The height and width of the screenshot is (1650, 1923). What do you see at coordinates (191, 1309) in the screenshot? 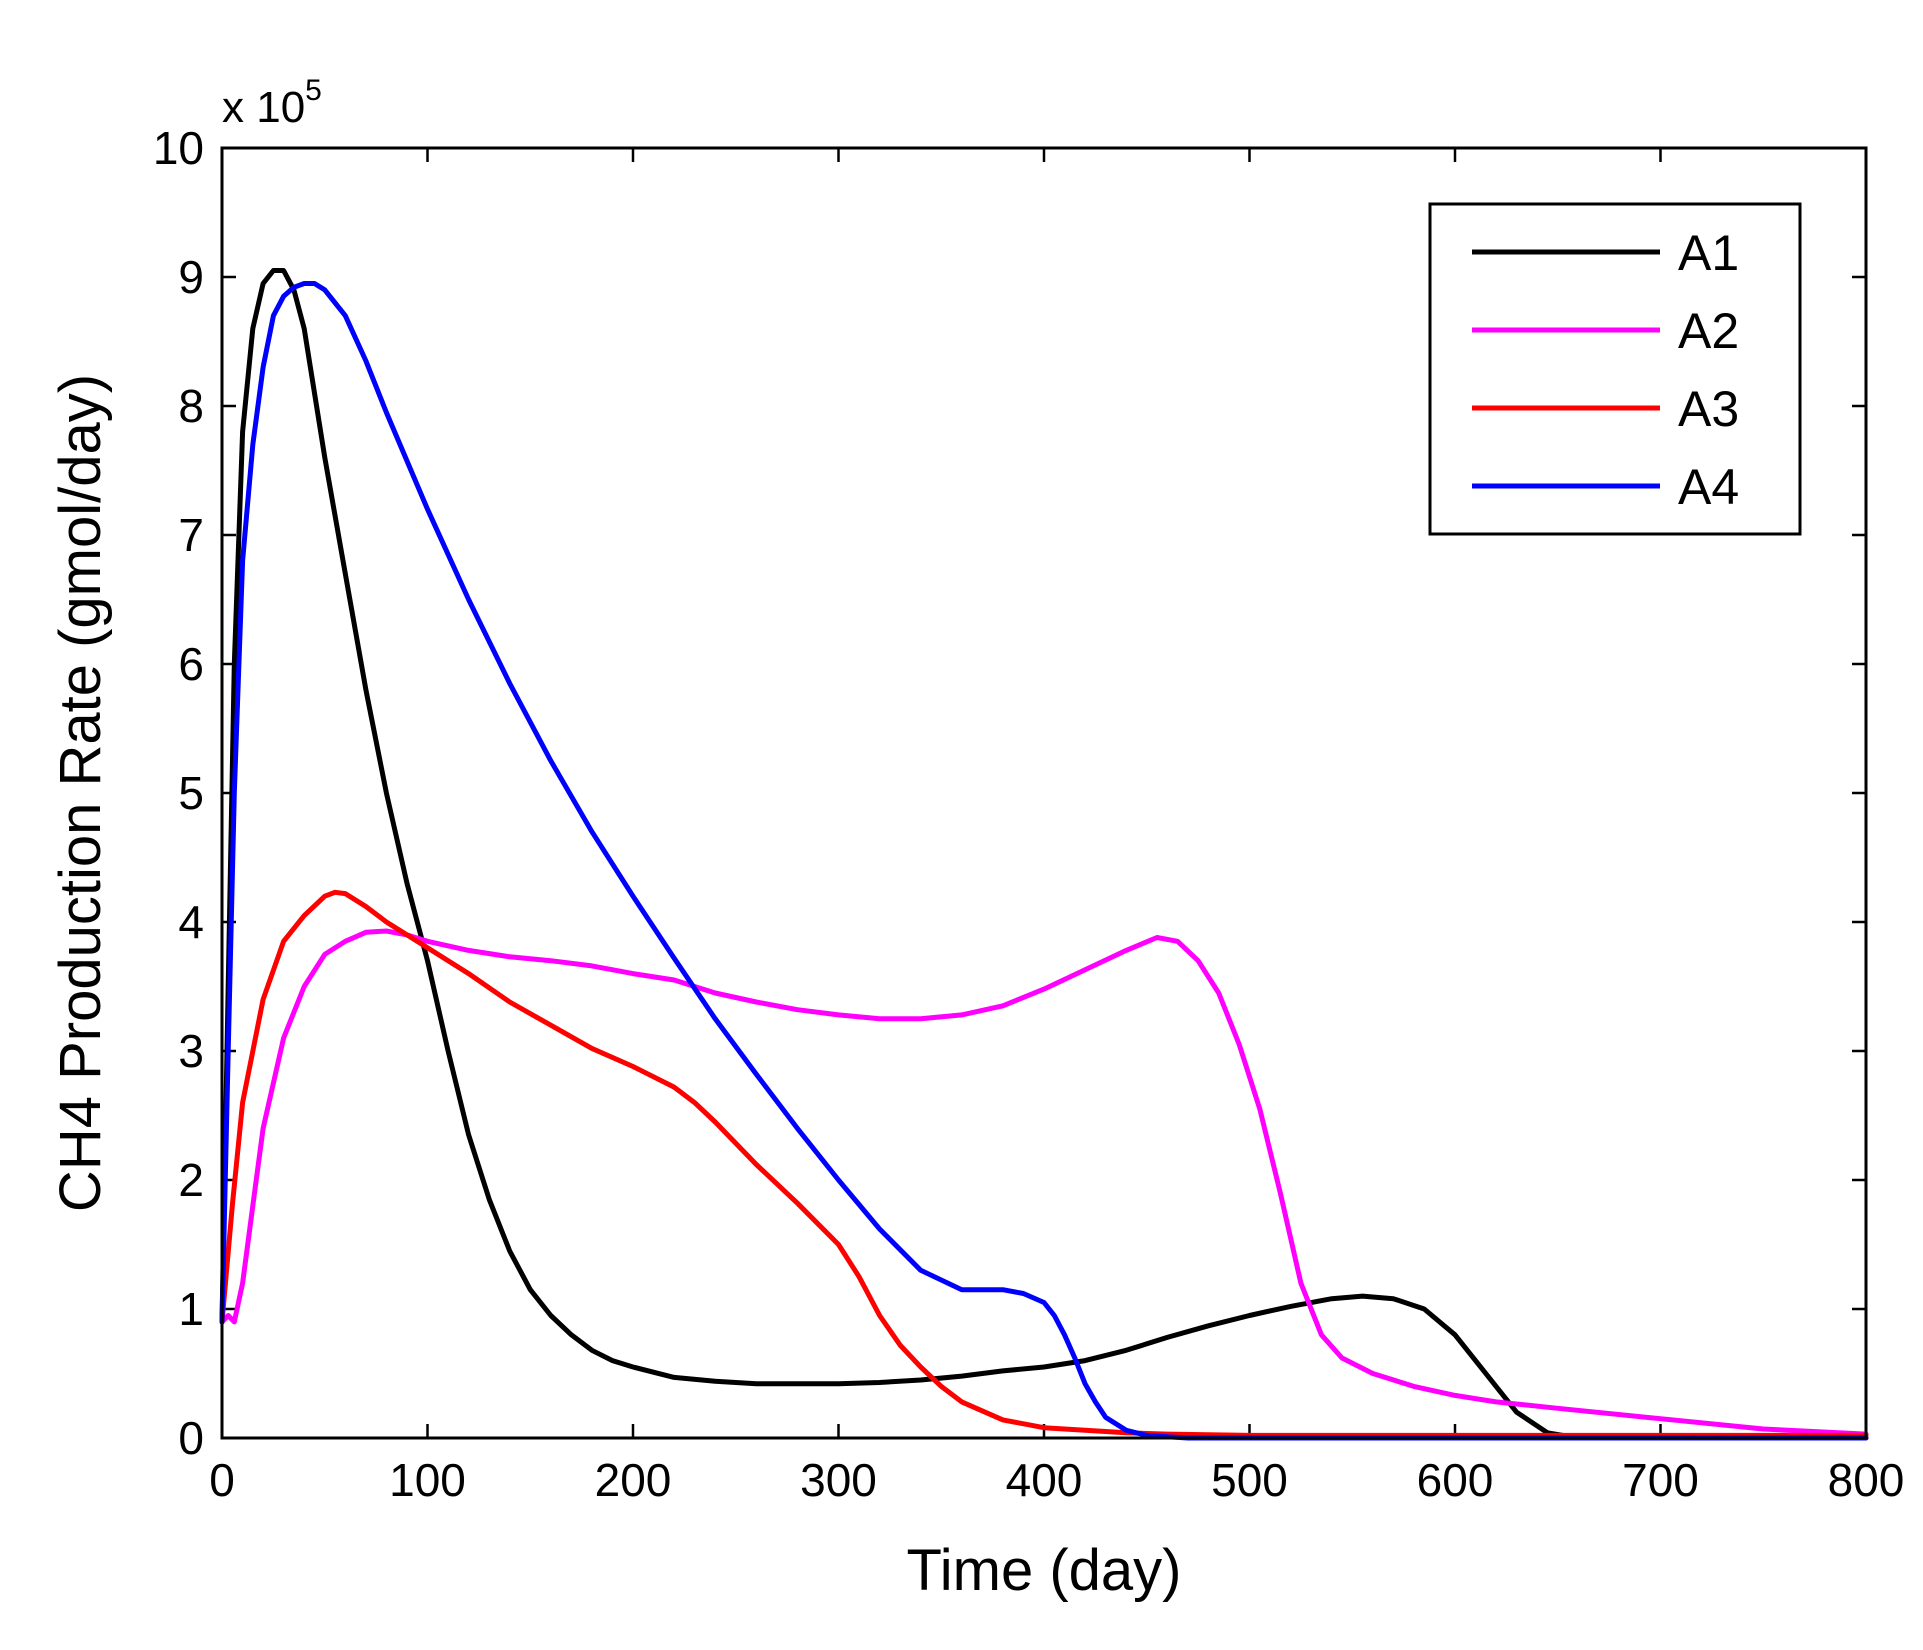
I see `y-tick-label: 1` at bounding box center [191, 1309].